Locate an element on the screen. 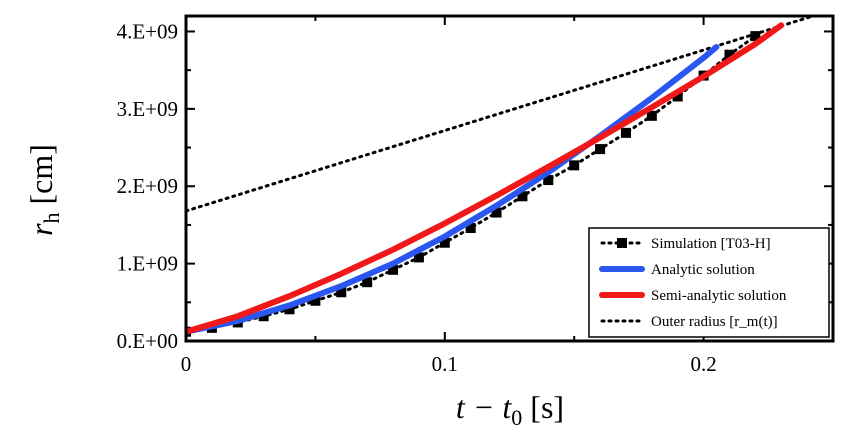 This screenshot has width=864, height=433. y-tick-label: 1.E+09 is located at coordinates (147, 264).